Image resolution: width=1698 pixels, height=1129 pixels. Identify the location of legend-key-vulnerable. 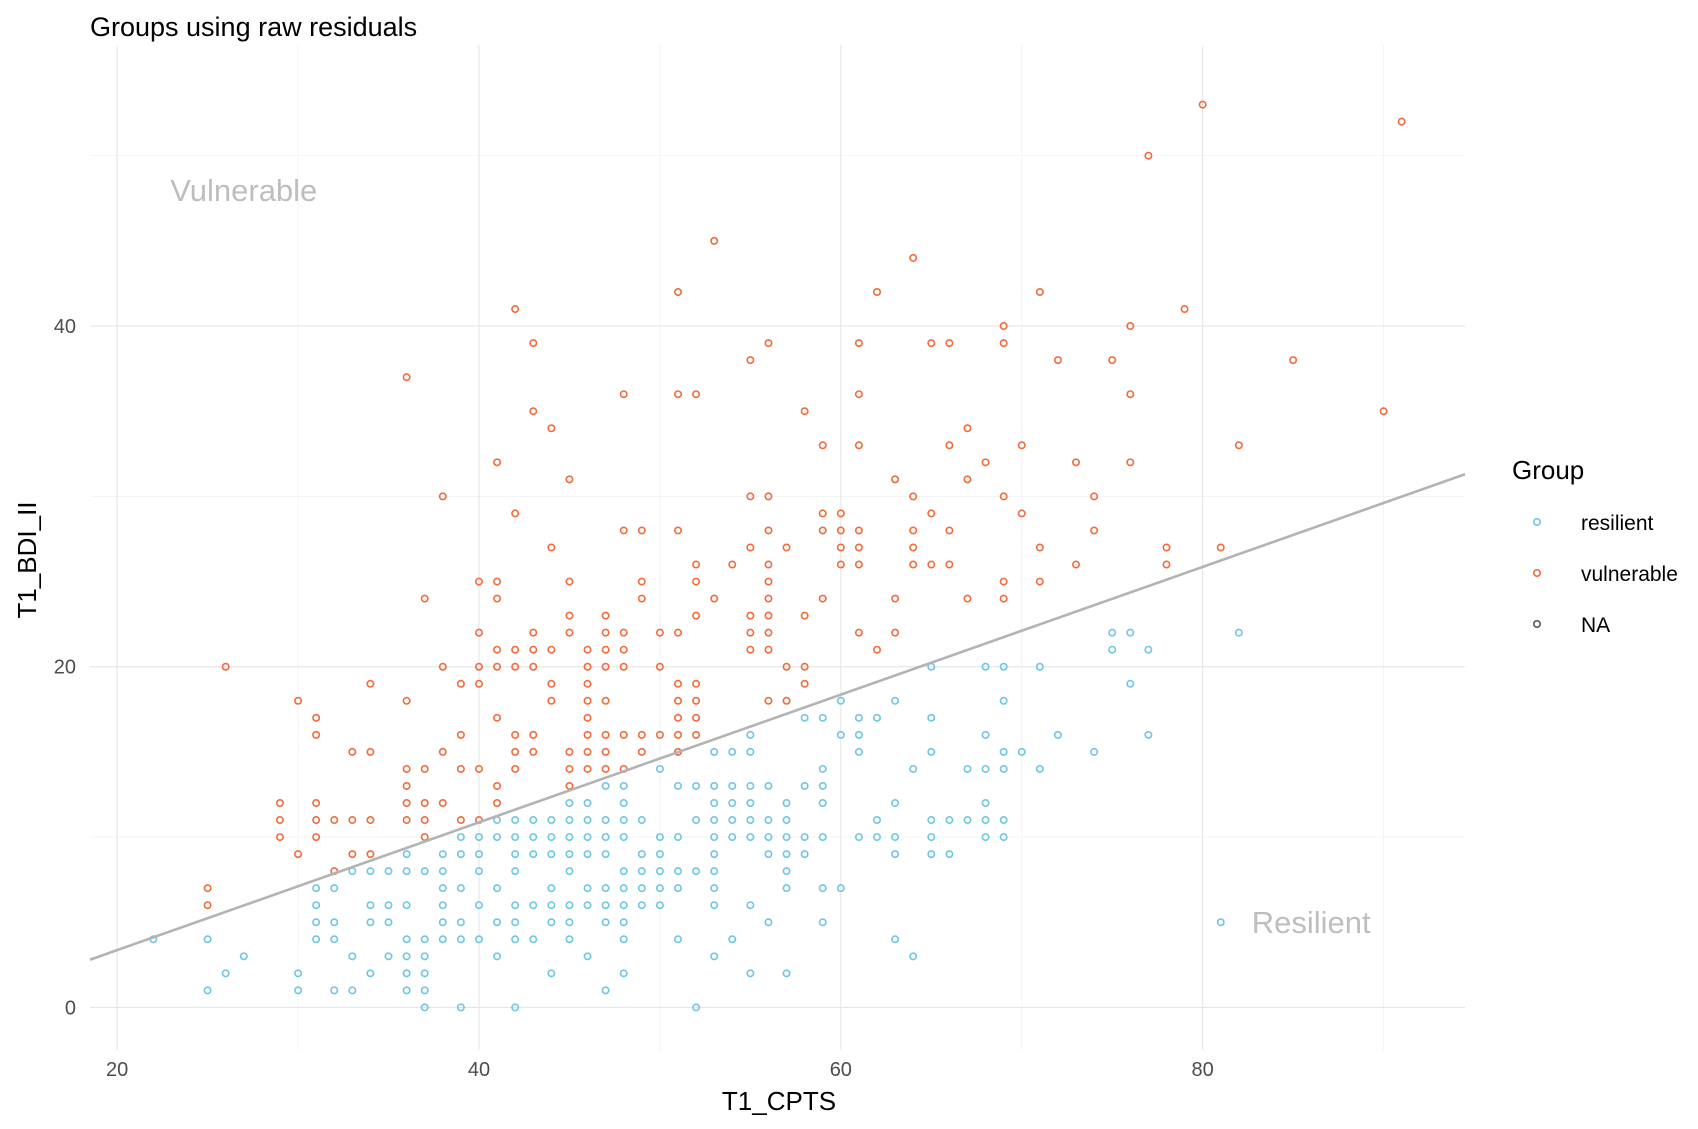
(1537, 572).